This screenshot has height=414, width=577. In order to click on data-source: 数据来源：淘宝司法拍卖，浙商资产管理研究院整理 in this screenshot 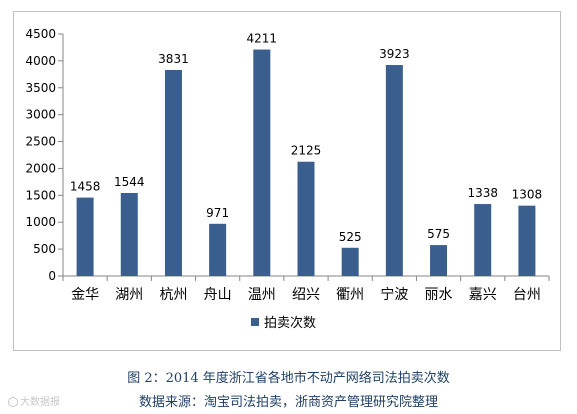, I will do `click(288, 402)`.